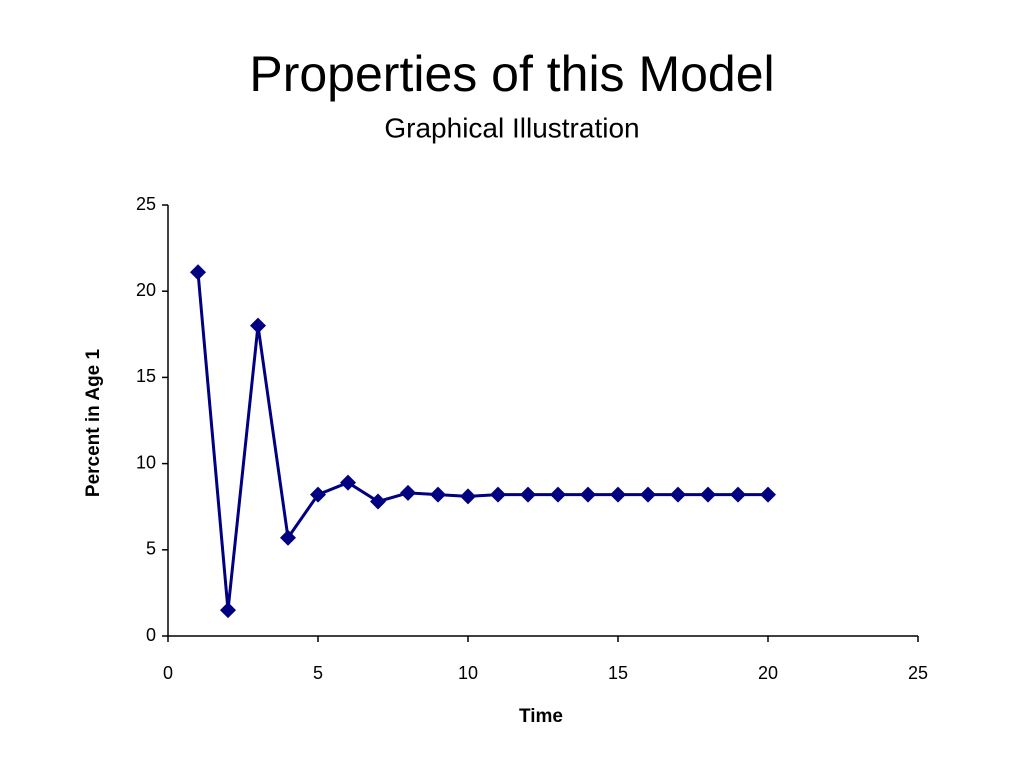  What do you see at coordinates (768, 673) in the screenshot?
I see `x-tick-label: 20` at bounding box center [768, 673].